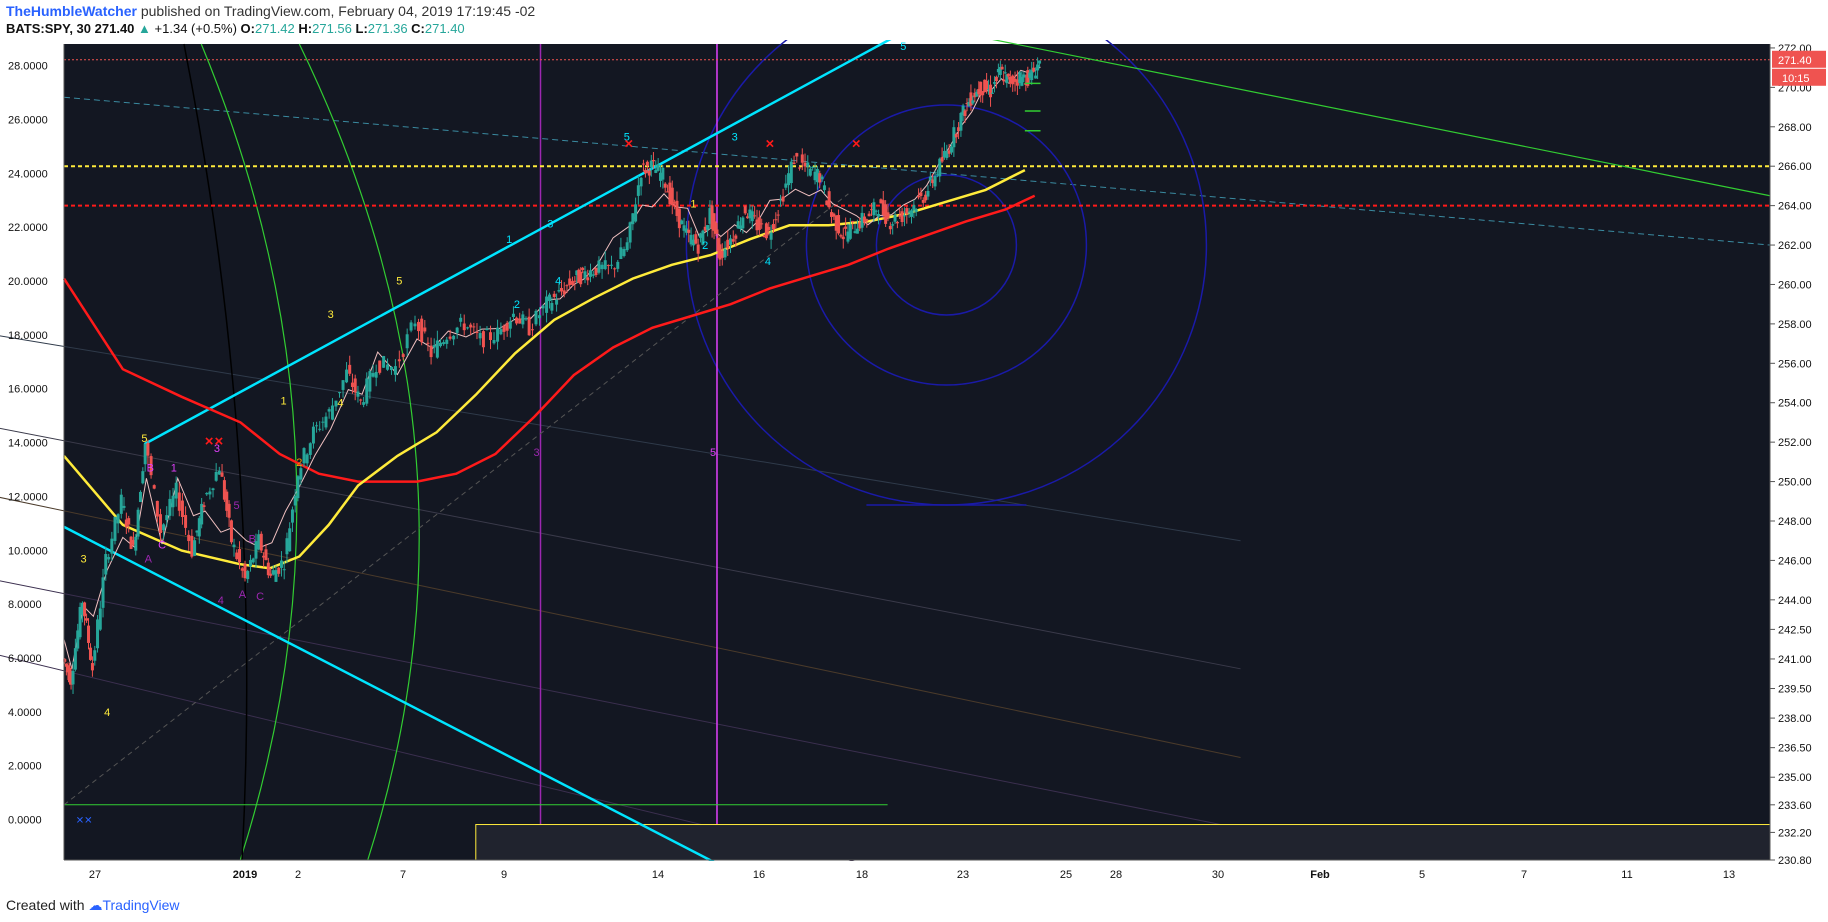 Image resolution: width=1828 pixels, height=922 pixels. I want to click on left-tick-label: 18.0000, so click(28, 336).